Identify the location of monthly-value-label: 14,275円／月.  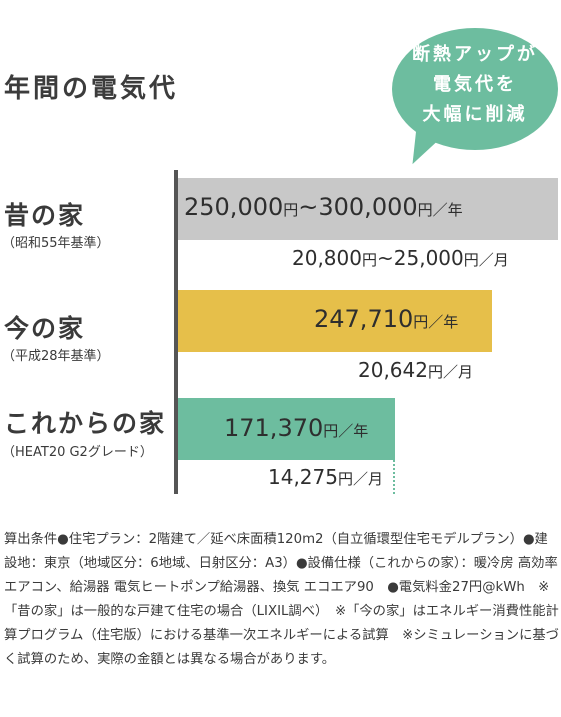
(325, 477).